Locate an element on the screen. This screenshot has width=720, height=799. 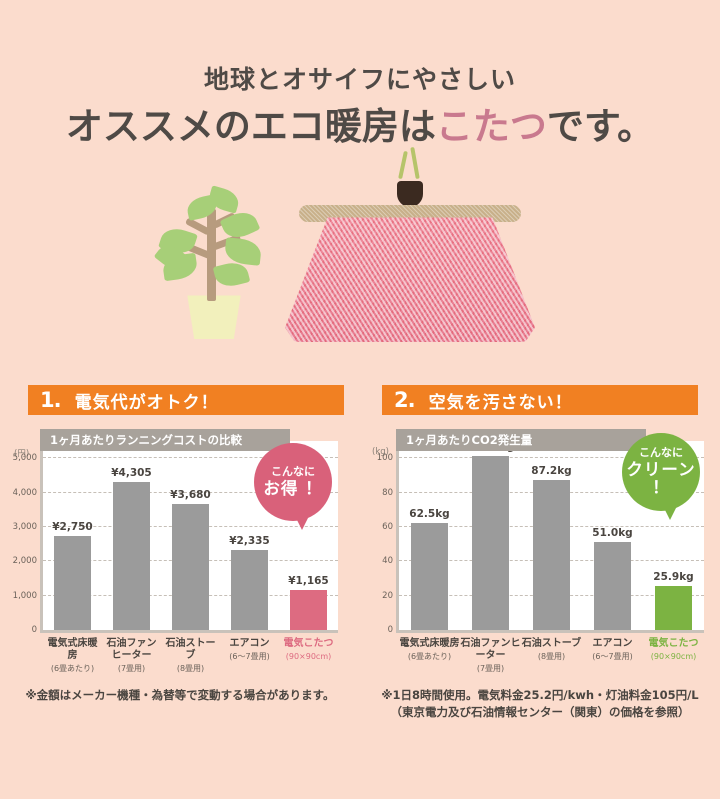
bar-slot: 101.3kg is located at coordinates (490, 535).